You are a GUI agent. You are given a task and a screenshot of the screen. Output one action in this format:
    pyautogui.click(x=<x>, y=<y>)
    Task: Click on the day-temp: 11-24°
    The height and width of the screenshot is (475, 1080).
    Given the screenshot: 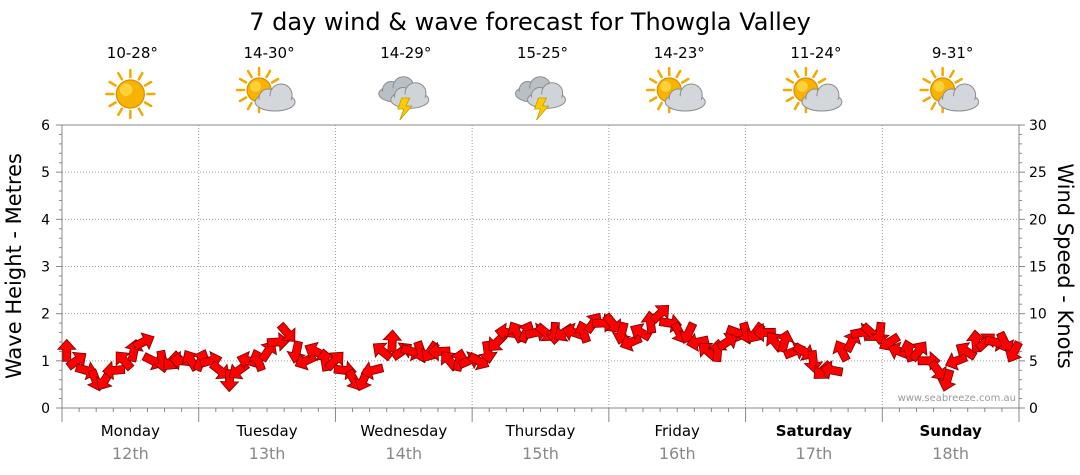 What is the action you would take?
    pyautogui.click(x=815, y=53)
    